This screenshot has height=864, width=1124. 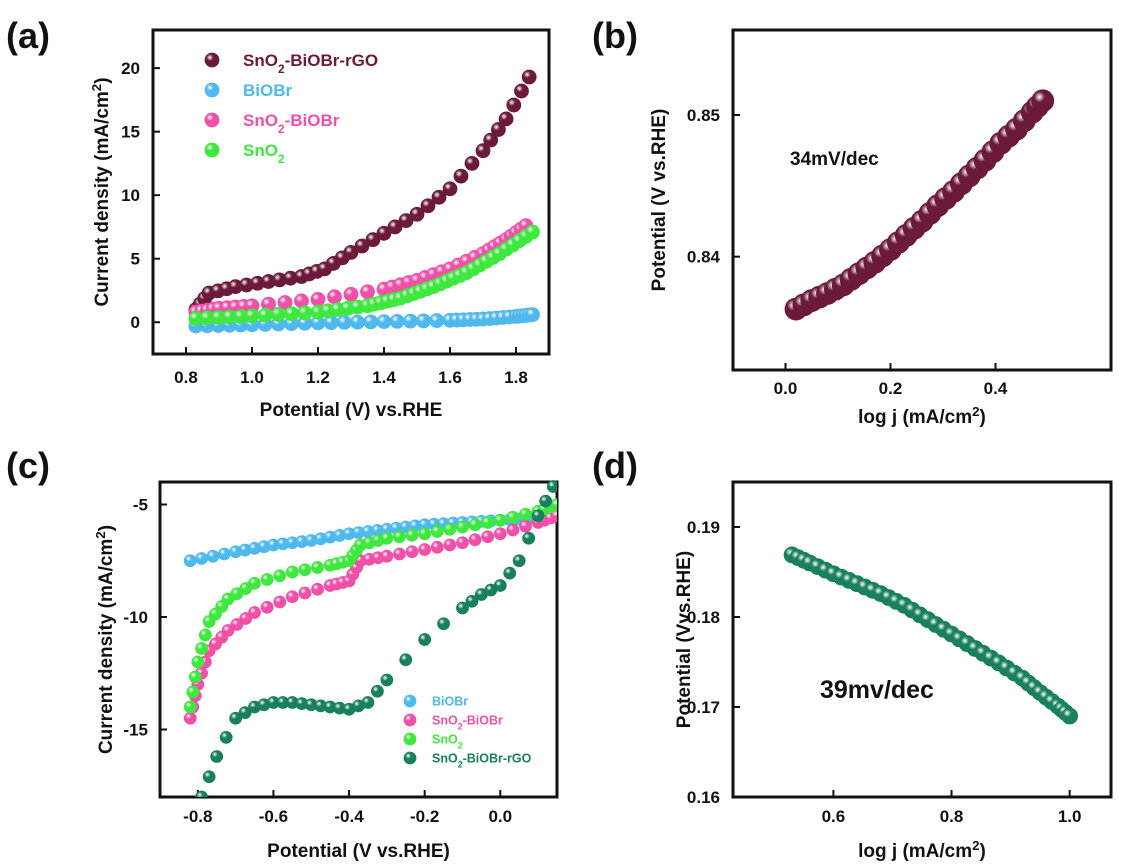 I want to click on x-tick-label: 0.8, so click(x=952, y=816).